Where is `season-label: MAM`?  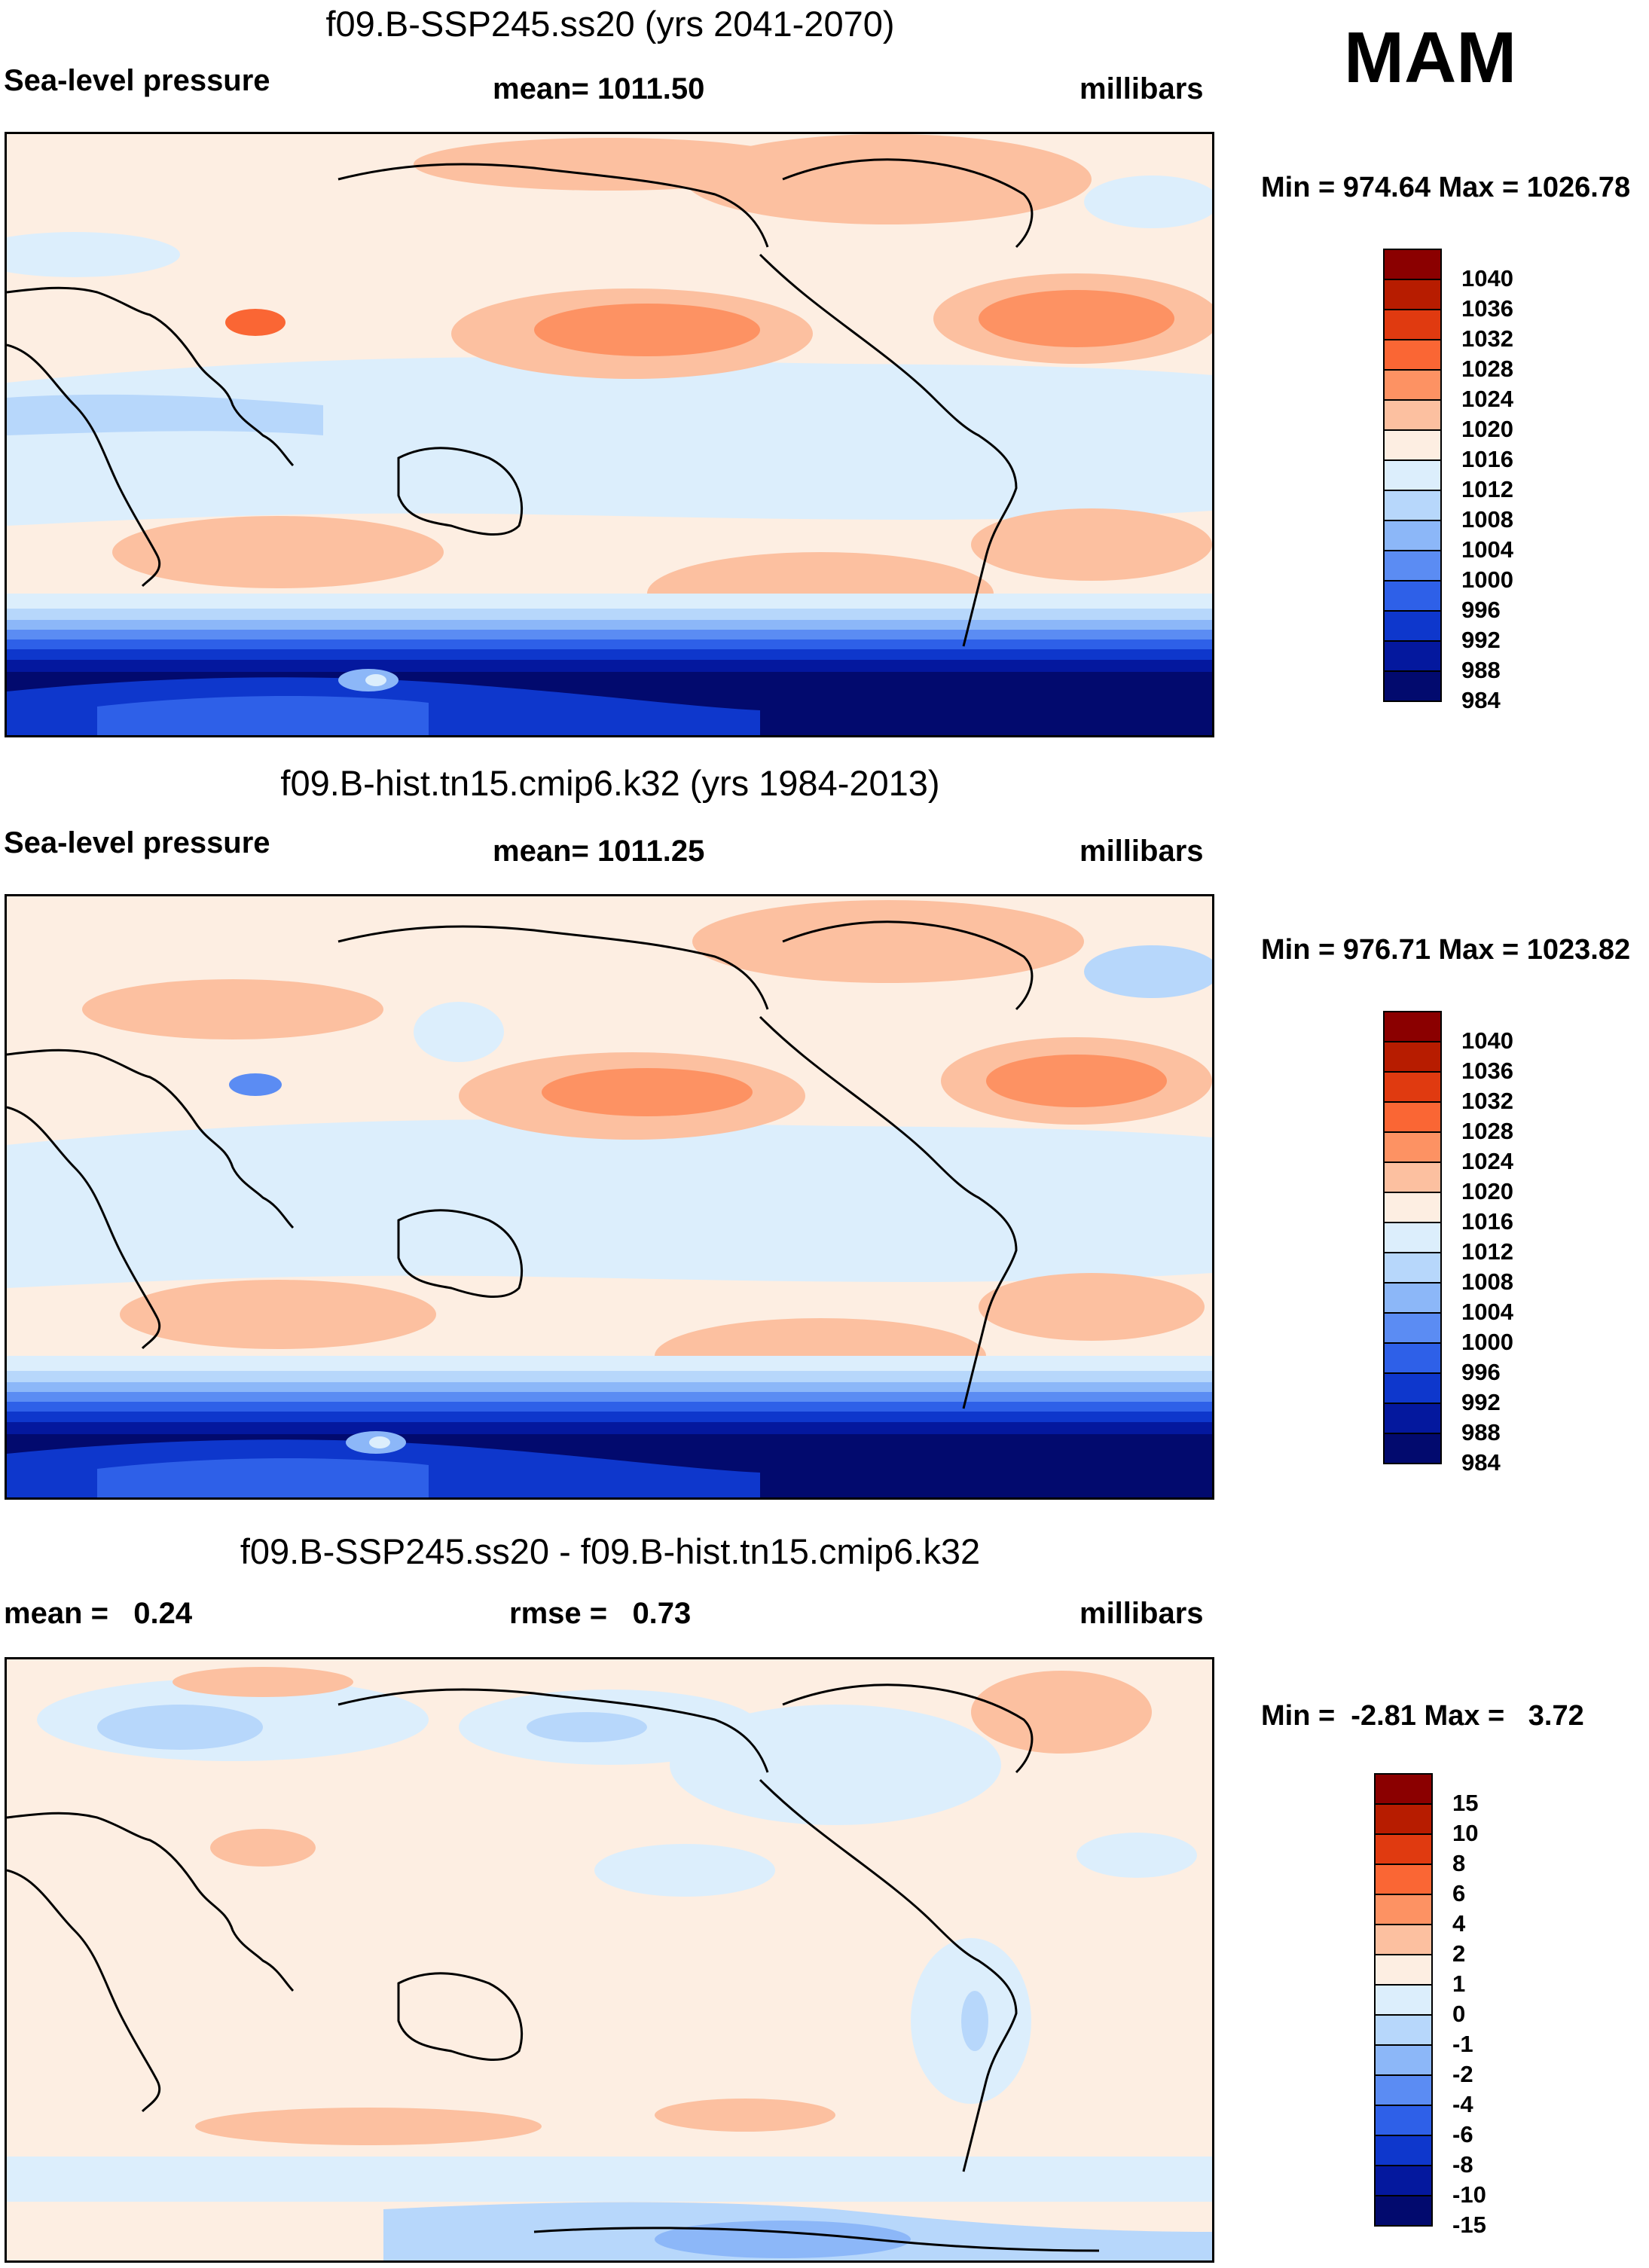
season-label: MAM is located at coordinates (1430, 58).